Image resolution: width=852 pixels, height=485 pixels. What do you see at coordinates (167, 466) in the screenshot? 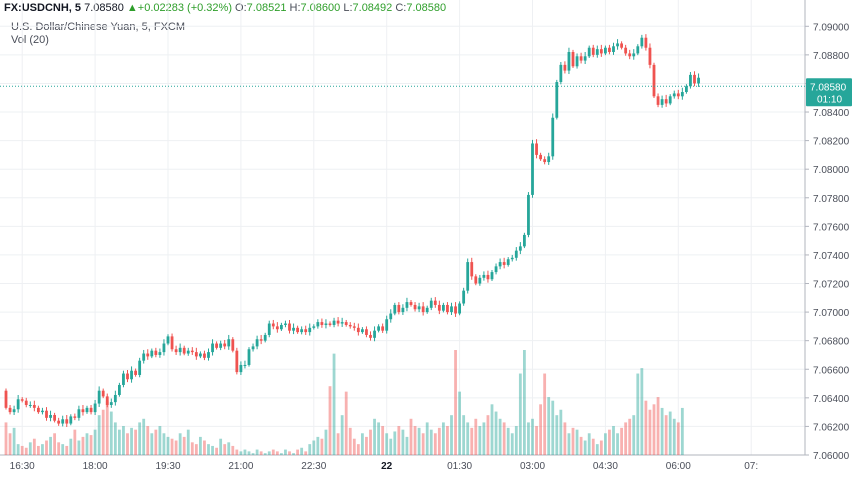
I see `x-tick-label: 19:30` at bounding box center [167, 466].